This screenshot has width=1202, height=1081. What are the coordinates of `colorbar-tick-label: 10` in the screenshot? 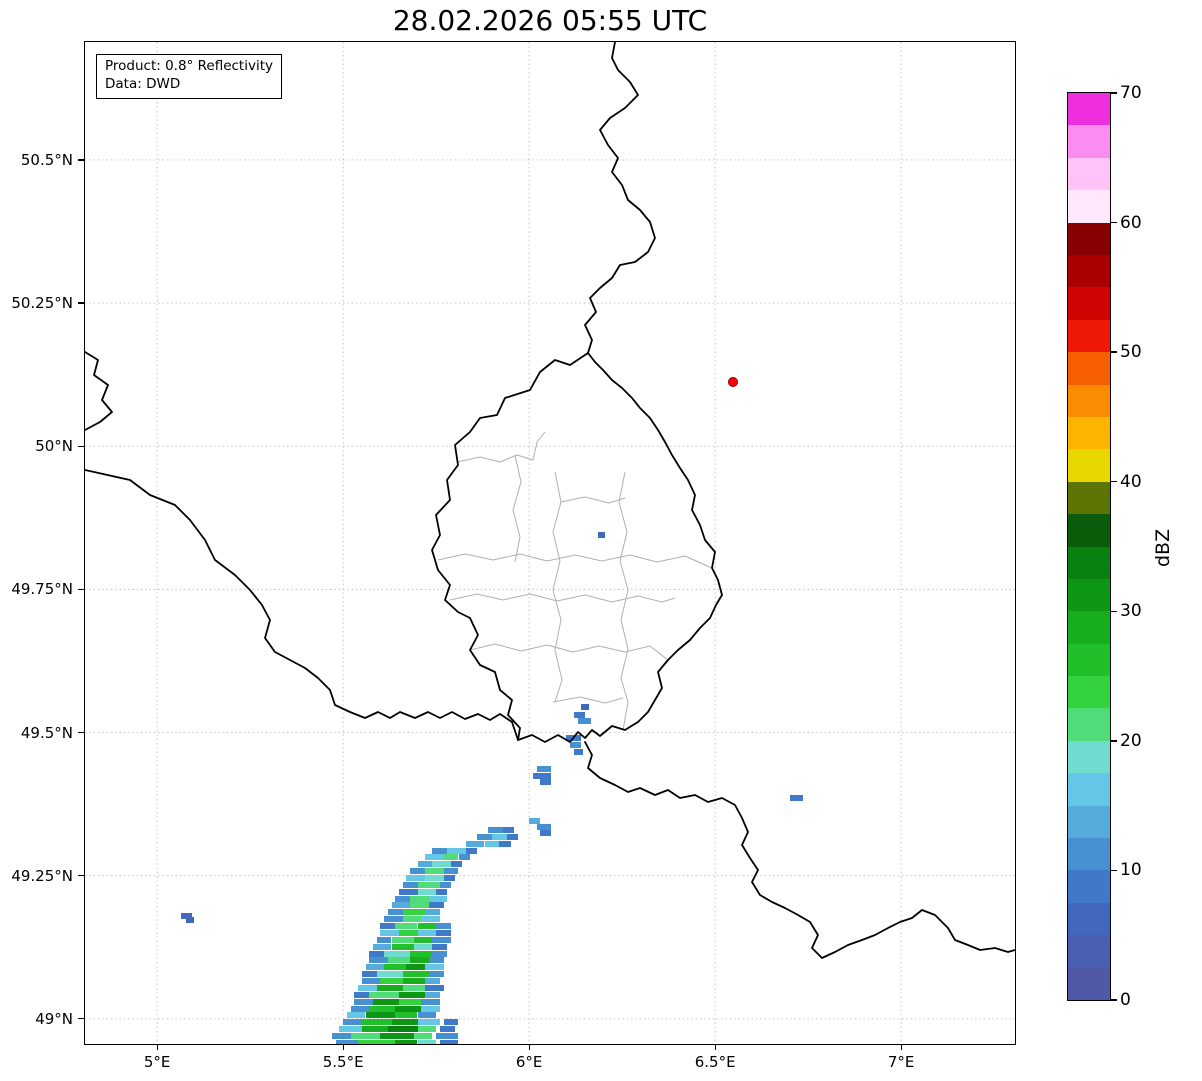 It's located at (1131, 870).